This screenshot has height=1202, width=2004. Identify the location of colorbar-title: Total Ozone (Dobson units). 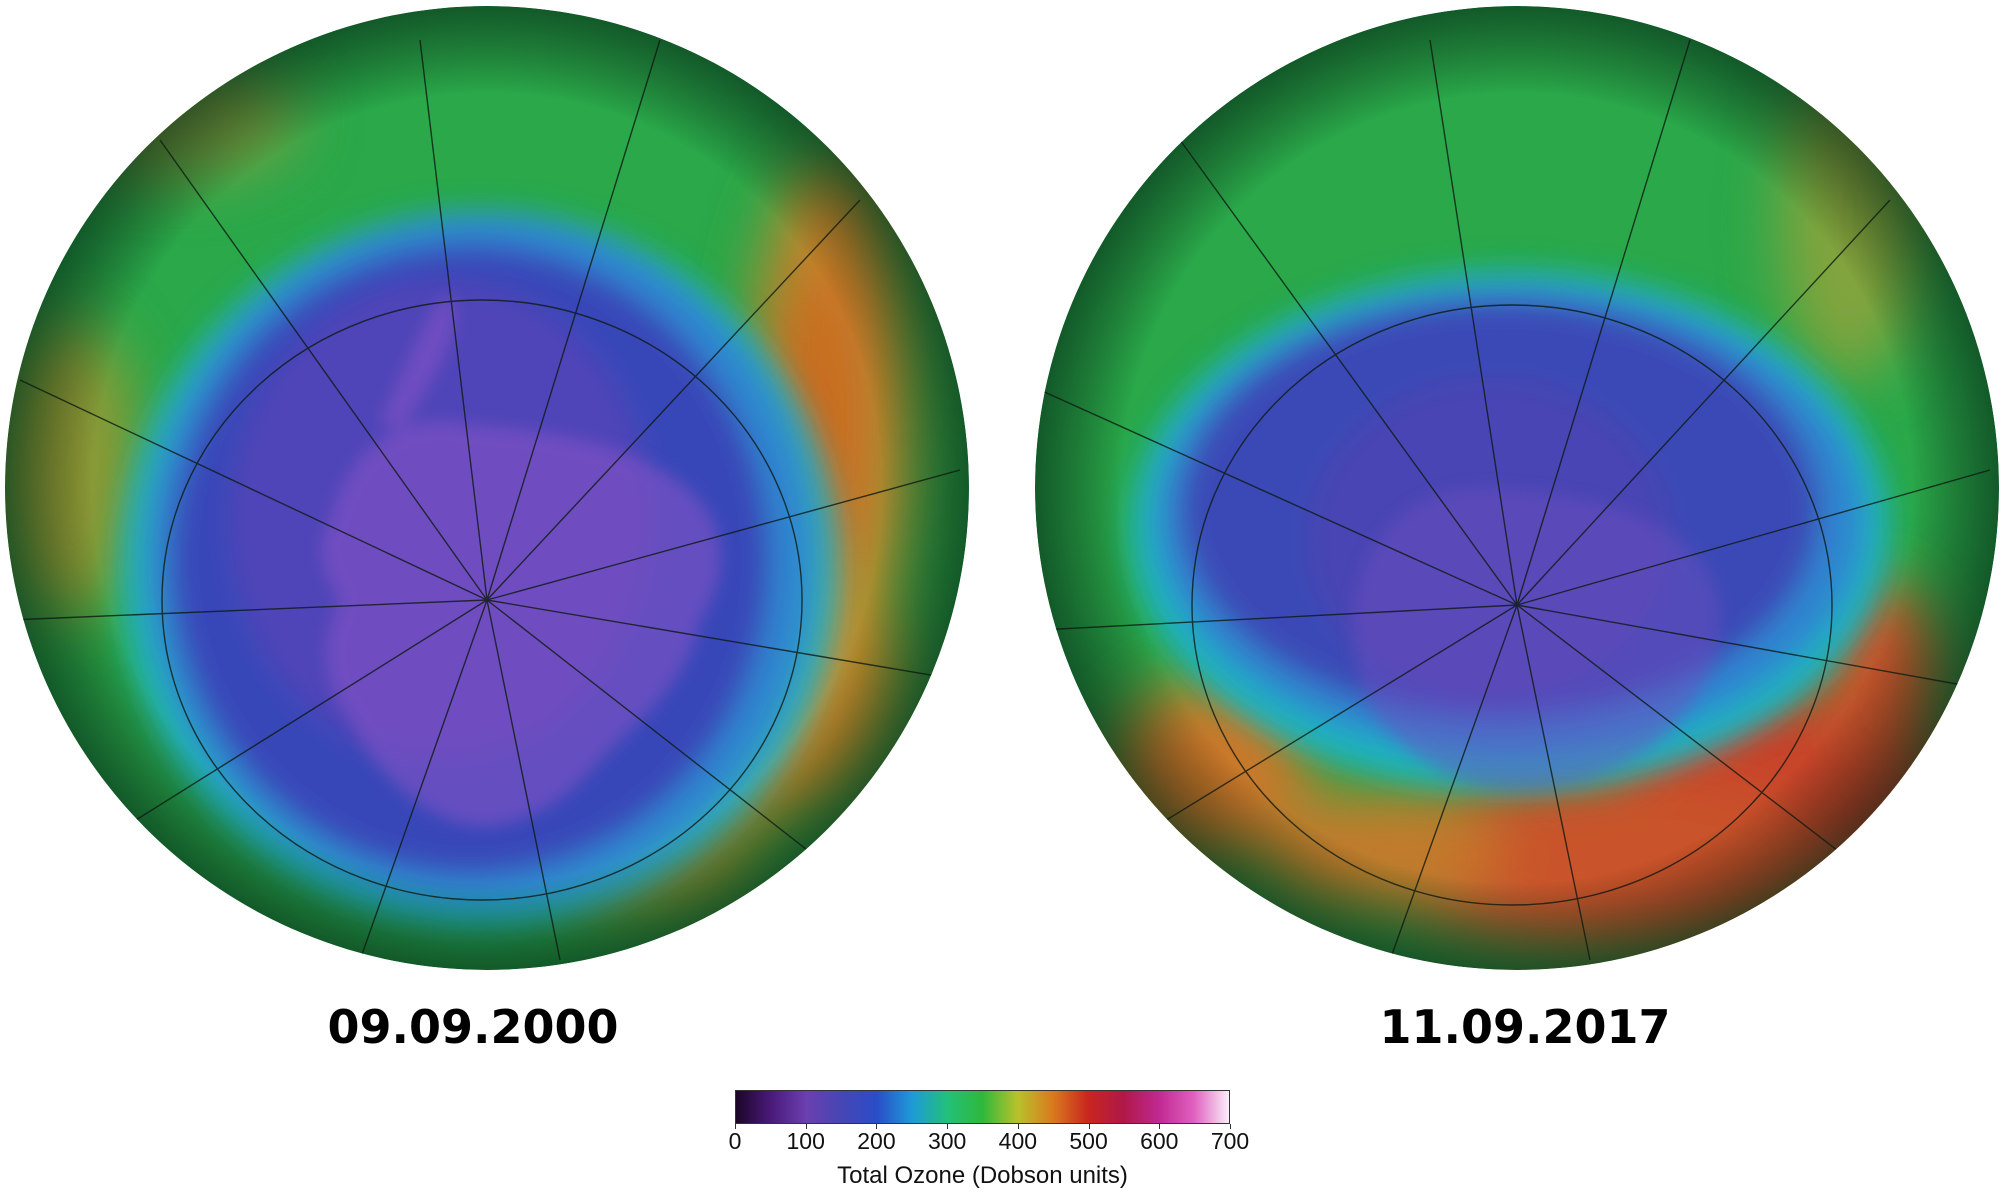
(982, 1175).